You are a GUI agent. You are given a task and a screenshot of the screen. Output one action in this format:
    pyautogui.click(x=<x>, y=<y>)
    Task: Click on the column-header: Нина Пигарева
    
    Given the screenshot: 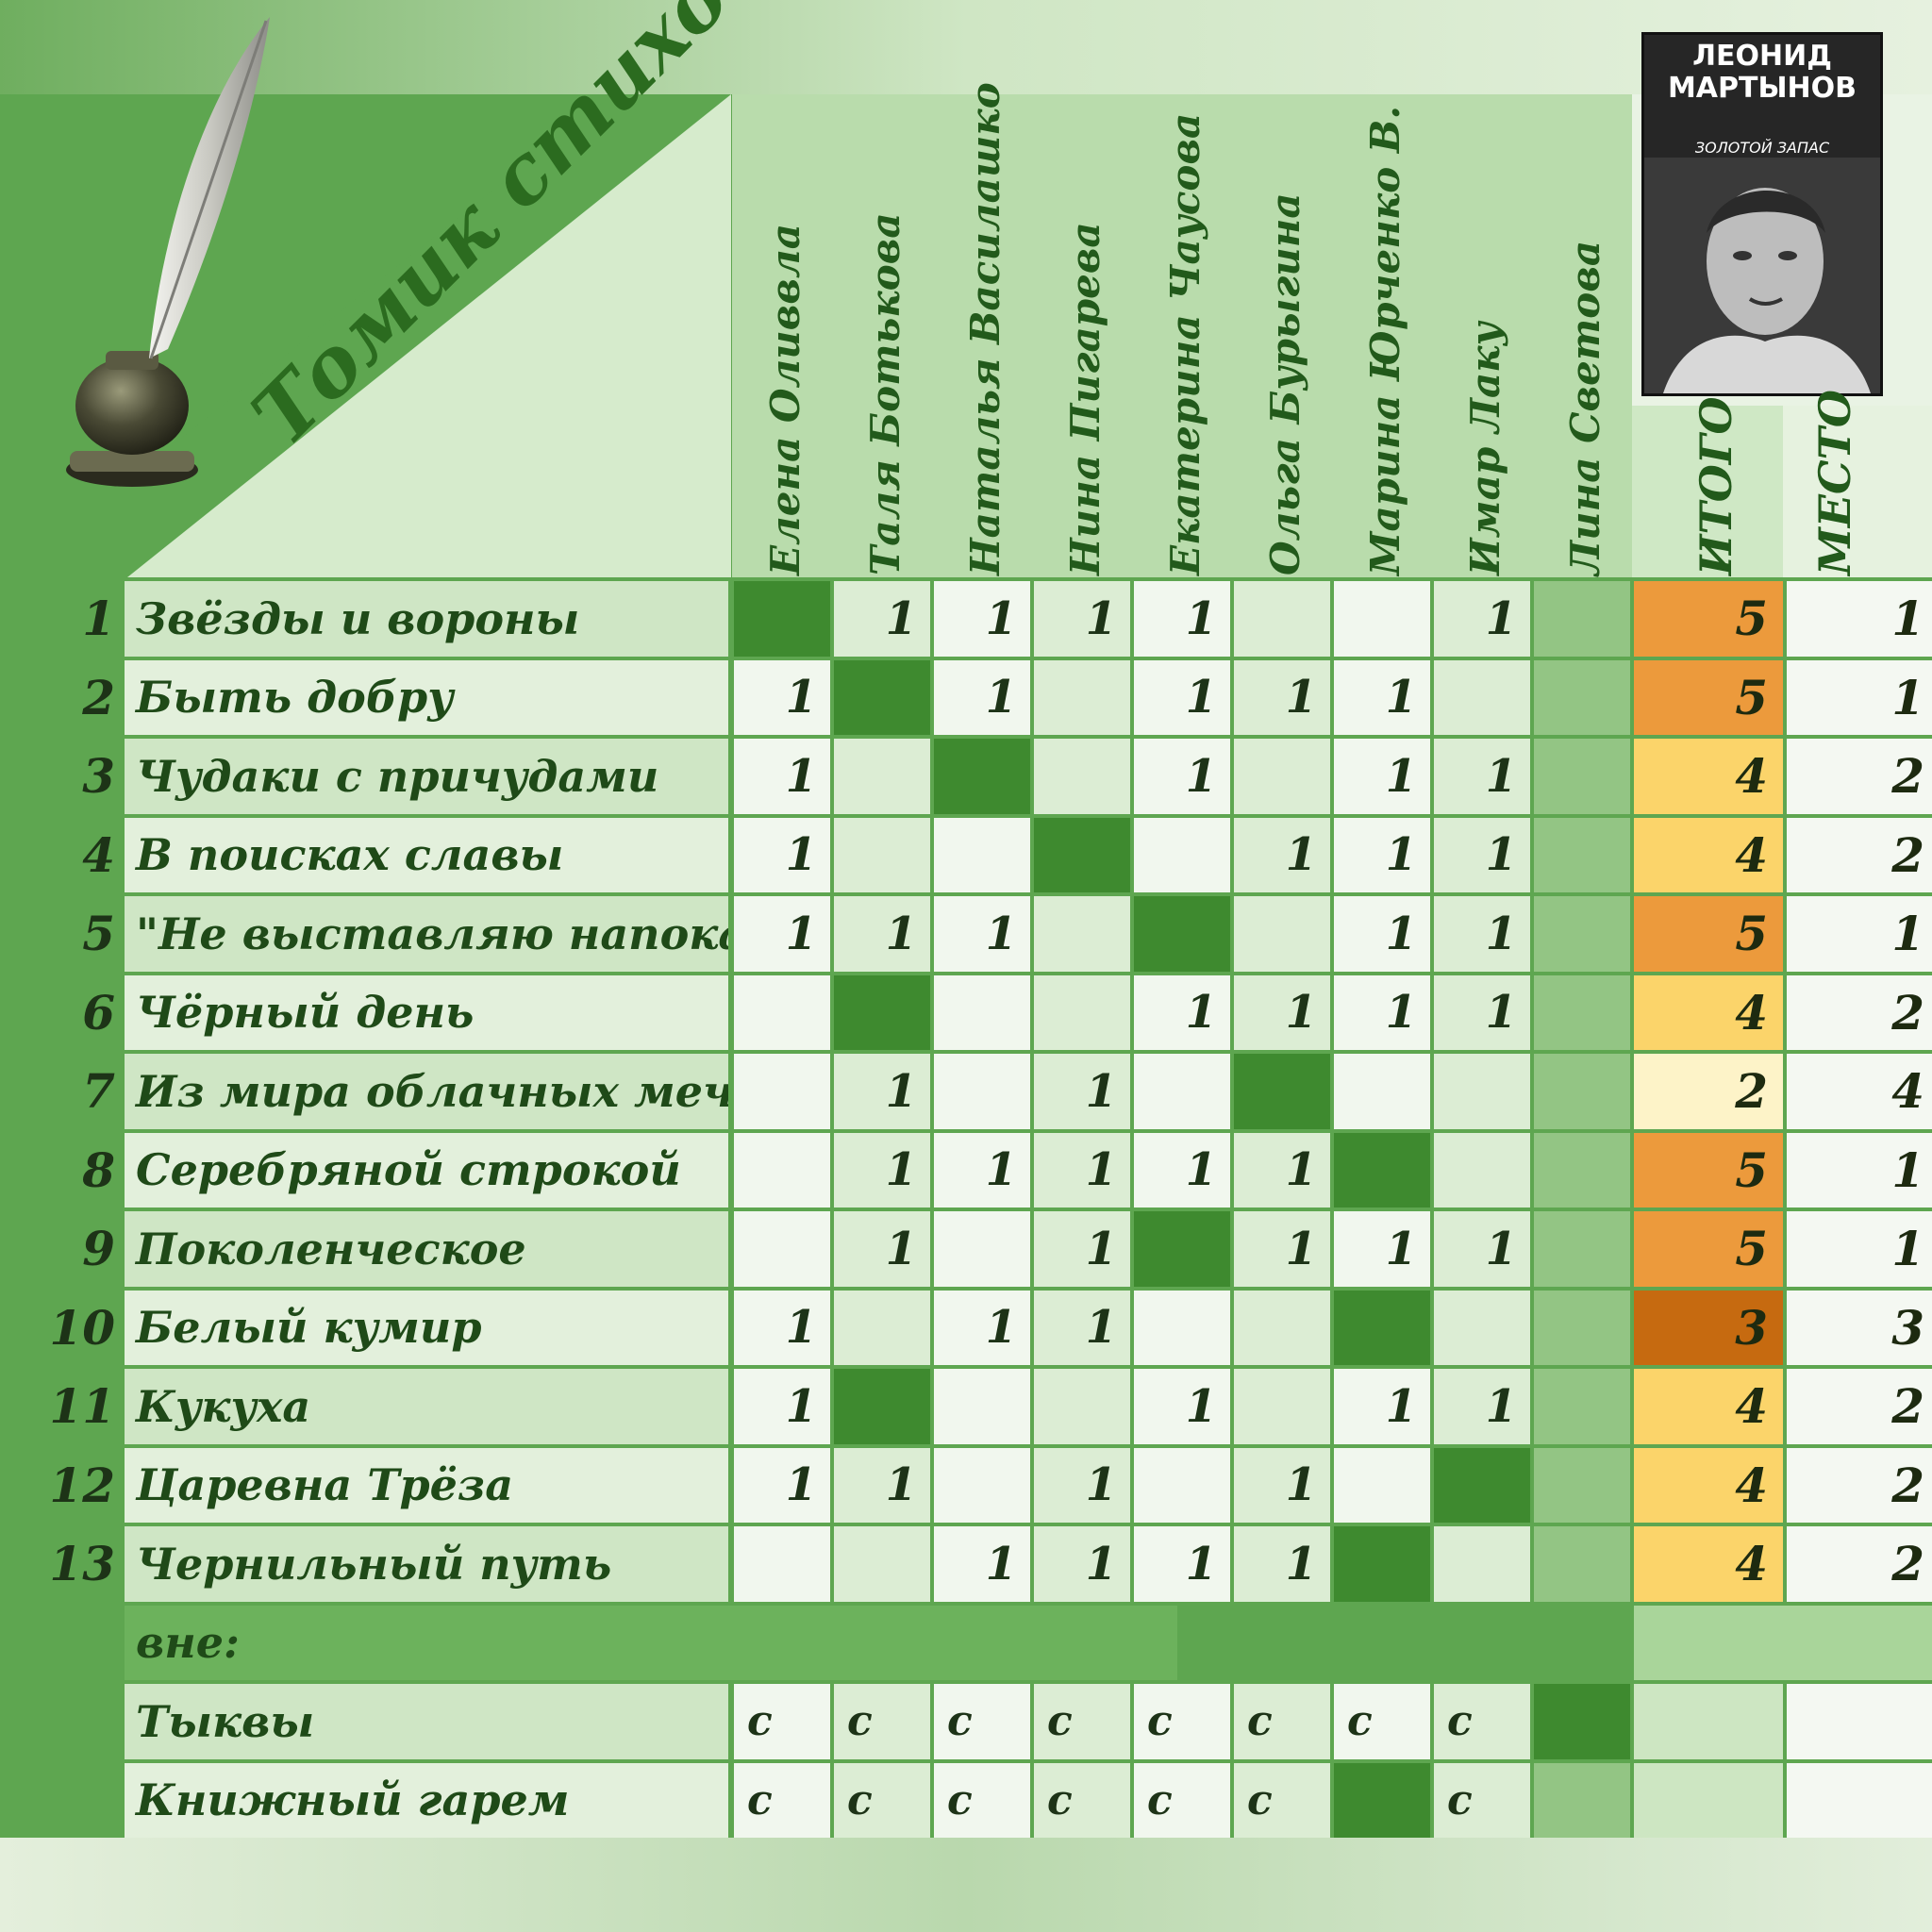 What is the action you would take?
    pyautogui.click(x=1085, y=399)
    